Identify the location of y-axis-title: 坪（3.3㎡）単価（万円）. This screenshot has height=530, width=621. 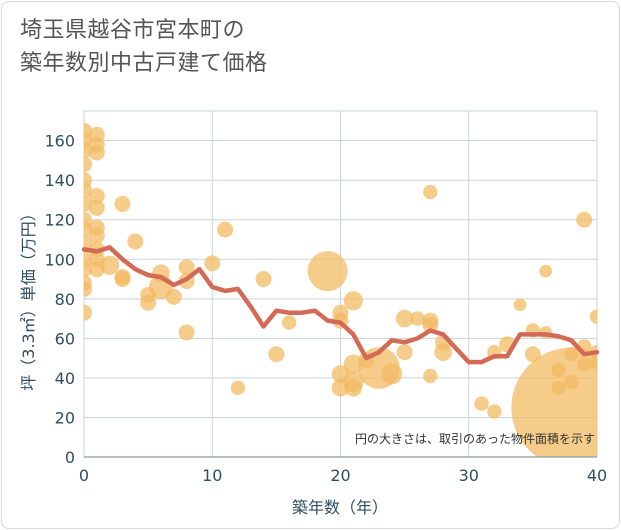
(28, 297).